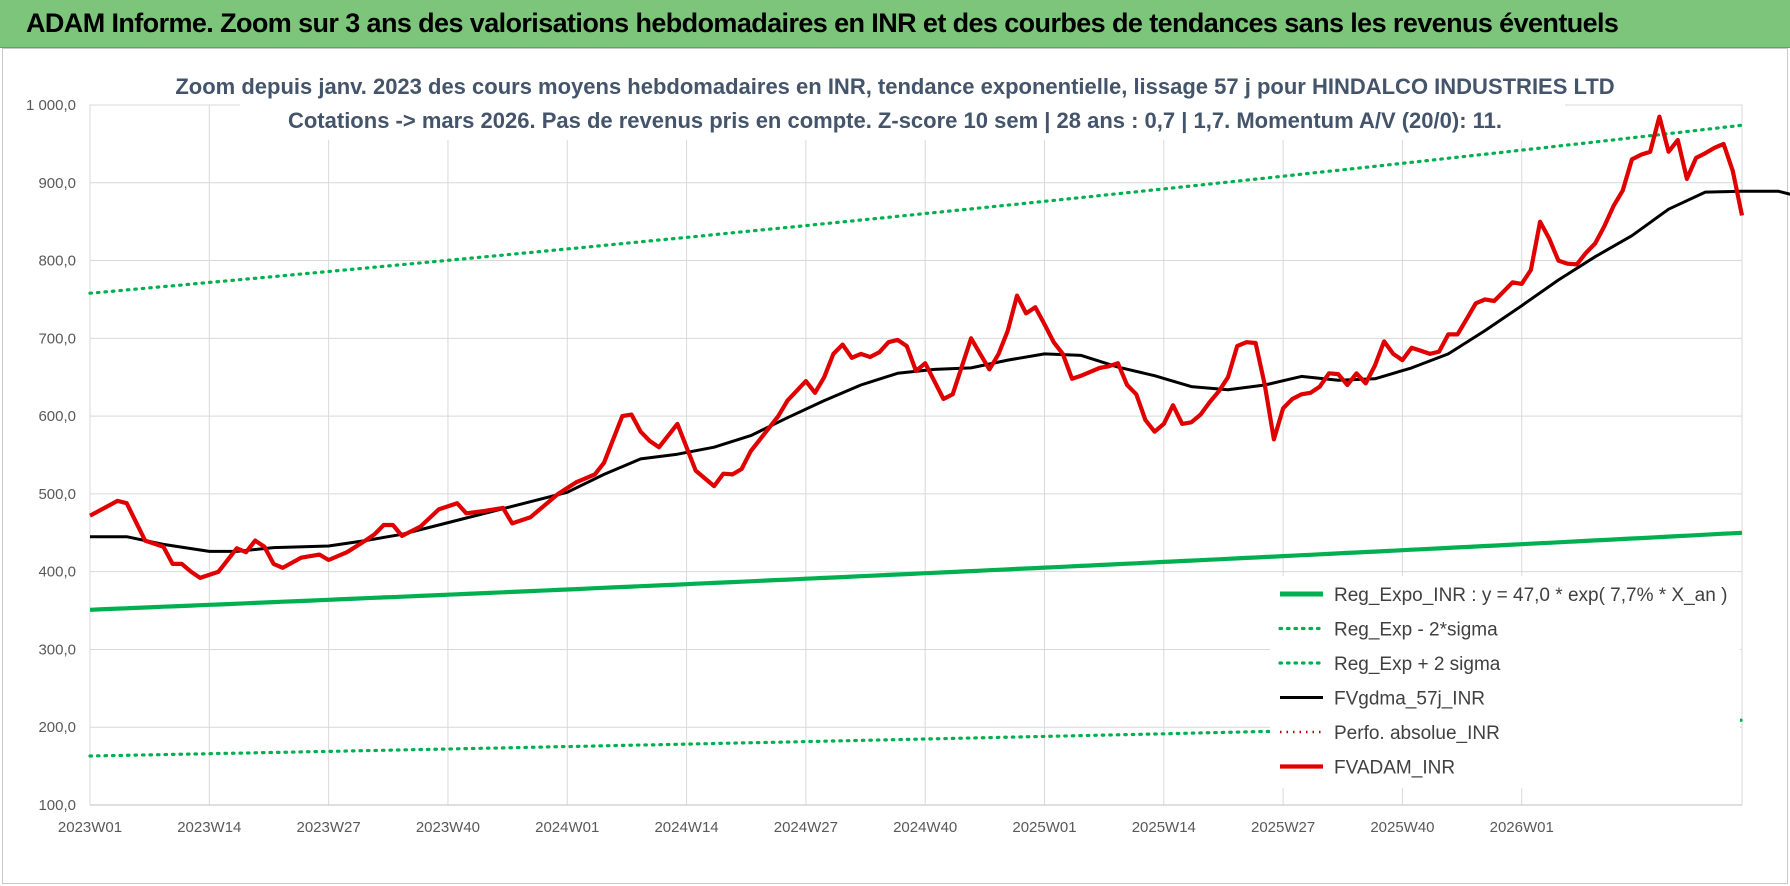  Describe the element at coordinates (686, 827) in the screenshot. I see `x-tick-label: 2024W14` at that location.